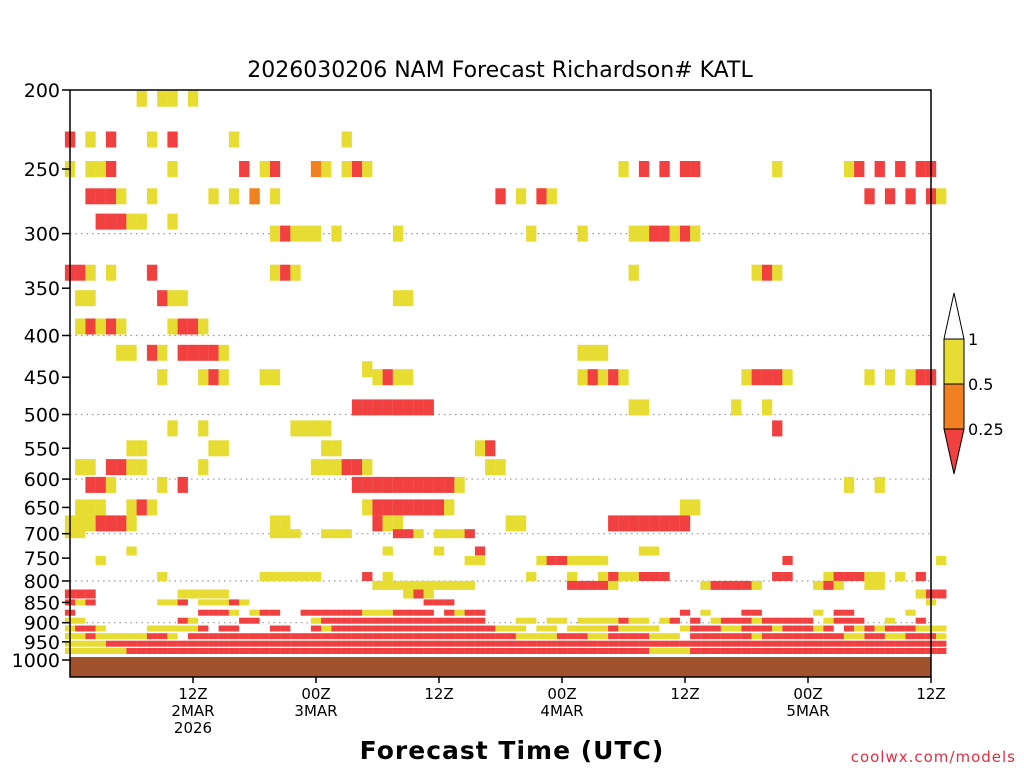 This screenshot has height=768, width=1024. What do you see at coordinates (42, 582) in the screenshot?
I see `ytick-label-800: 800` at bounding box center [42, 582].